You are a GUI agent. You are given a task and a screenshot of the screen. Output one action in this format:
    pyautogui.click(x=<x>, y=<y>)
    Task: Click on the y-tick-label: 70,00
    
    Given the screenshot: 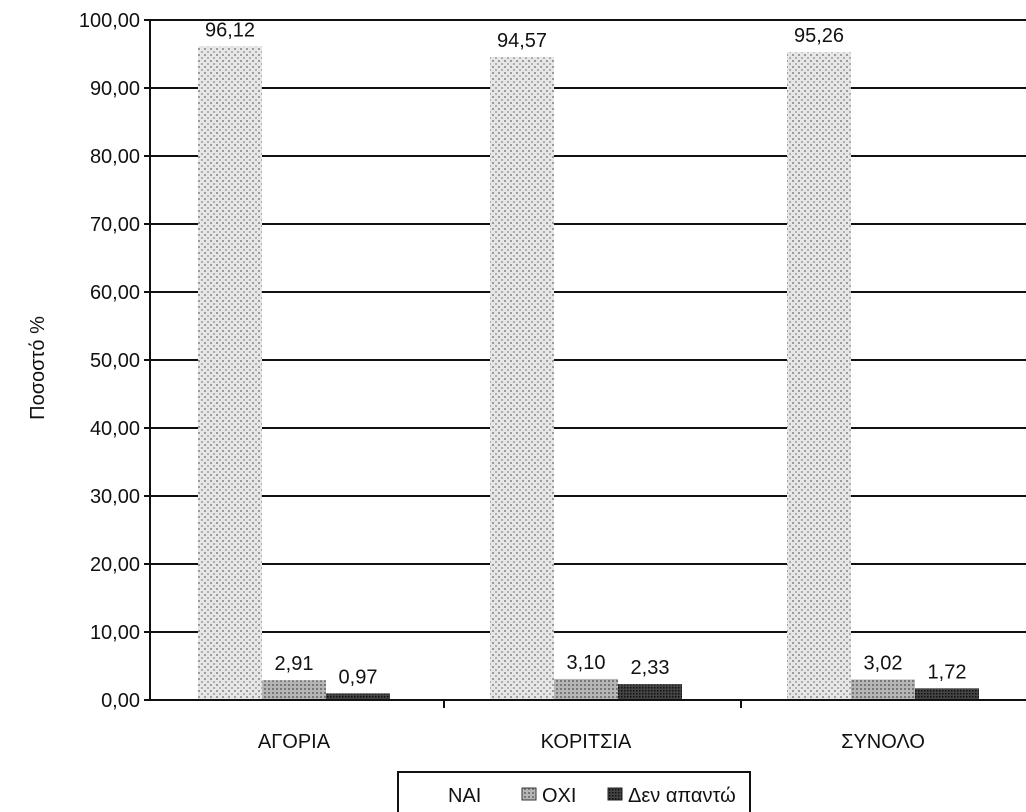 What is the action you would take?
    pyautogui.click(x=115, y=225)
    